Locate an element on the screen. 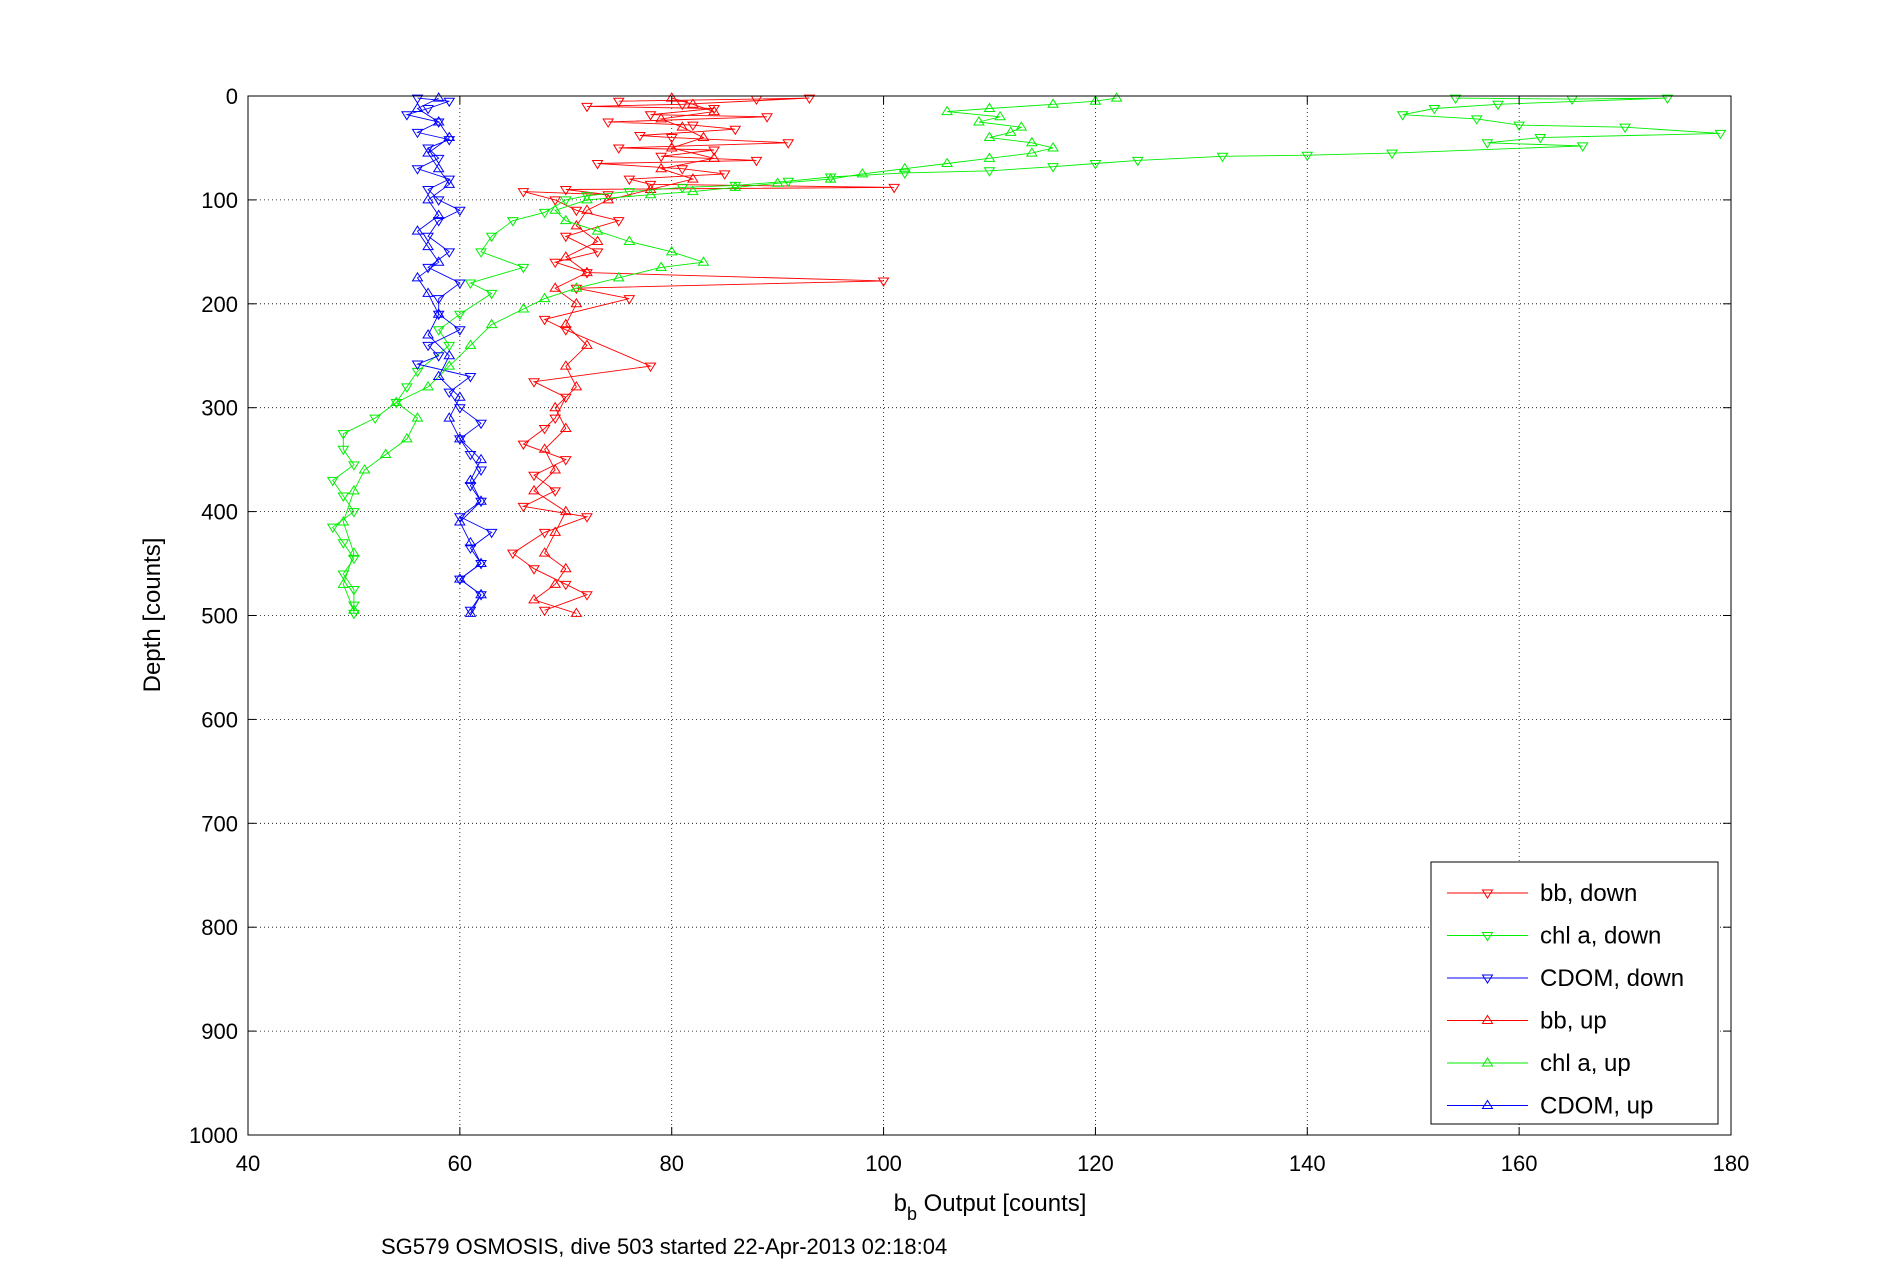 This screenshot has height=1262, width=1891. y-tick-label: 800 is located at coordinates (219, 927).